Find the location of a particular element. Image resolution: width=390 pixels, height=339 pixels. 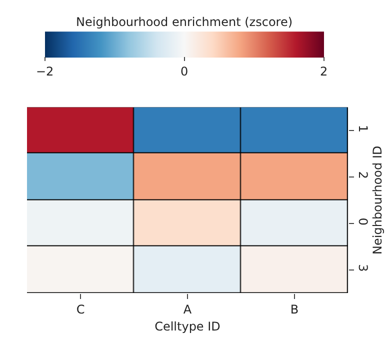

y-tick-label: 3 is located at coordinates (363, 268).